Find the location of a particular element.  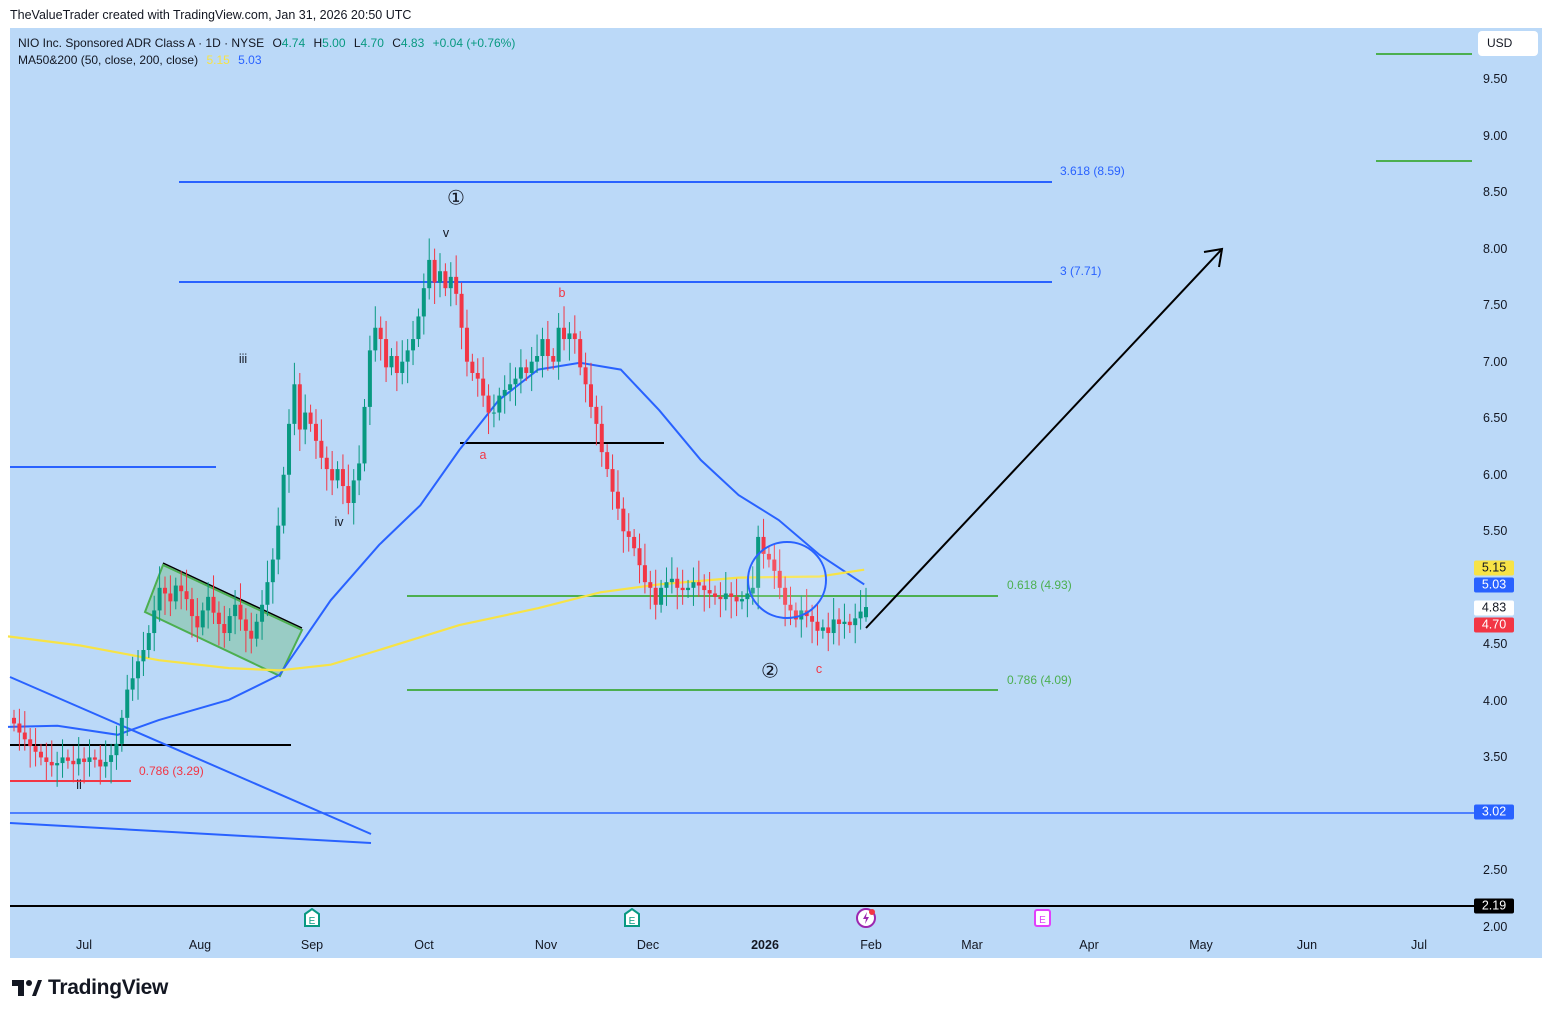

dividend-flash-icon is located at coordinates (866, 918).